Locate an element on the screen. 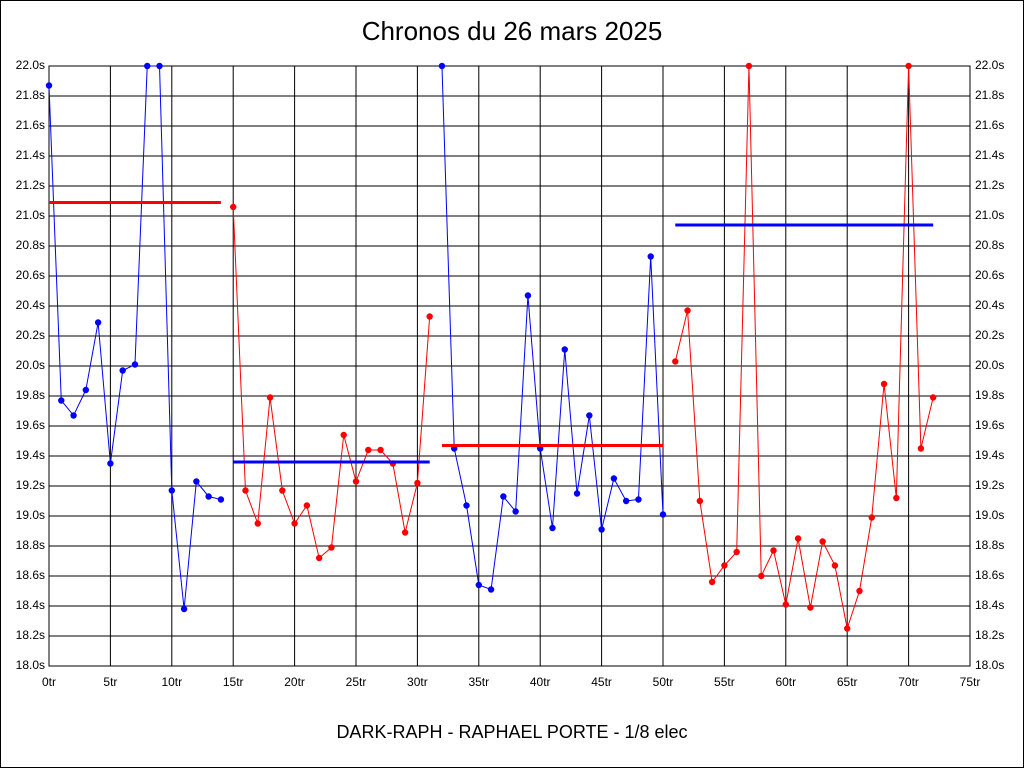 The image size is (1024, 768). y-tick-label: 20.6s is located at coordinates (30, 275).